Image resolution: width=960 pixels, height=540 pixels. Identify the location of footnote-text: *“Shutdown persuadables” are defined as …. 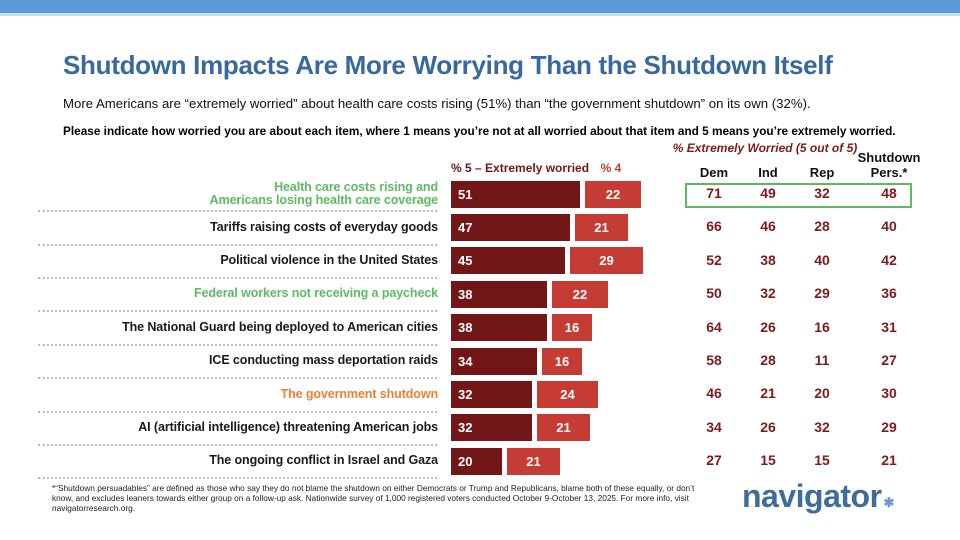
(373, 498).